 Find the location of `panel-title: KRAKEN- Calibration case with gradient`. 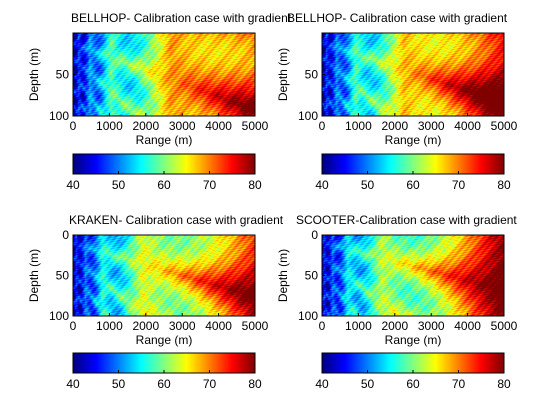

panel-title: KRAKEN- Calibration case with gradient is located at coordinates (176, 220).